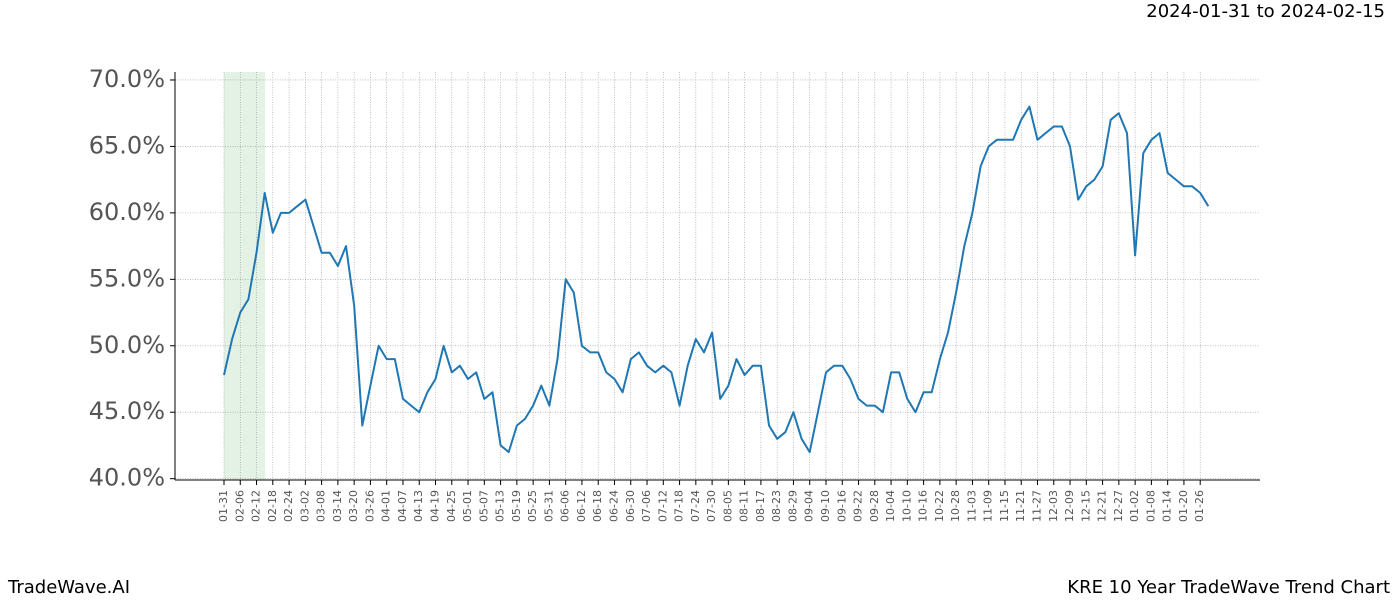 The image size is (1400, 600). Describe the element at coordinates (1102, 506) in the screenshot. I see `x-tick-label: 12-21` at that location.